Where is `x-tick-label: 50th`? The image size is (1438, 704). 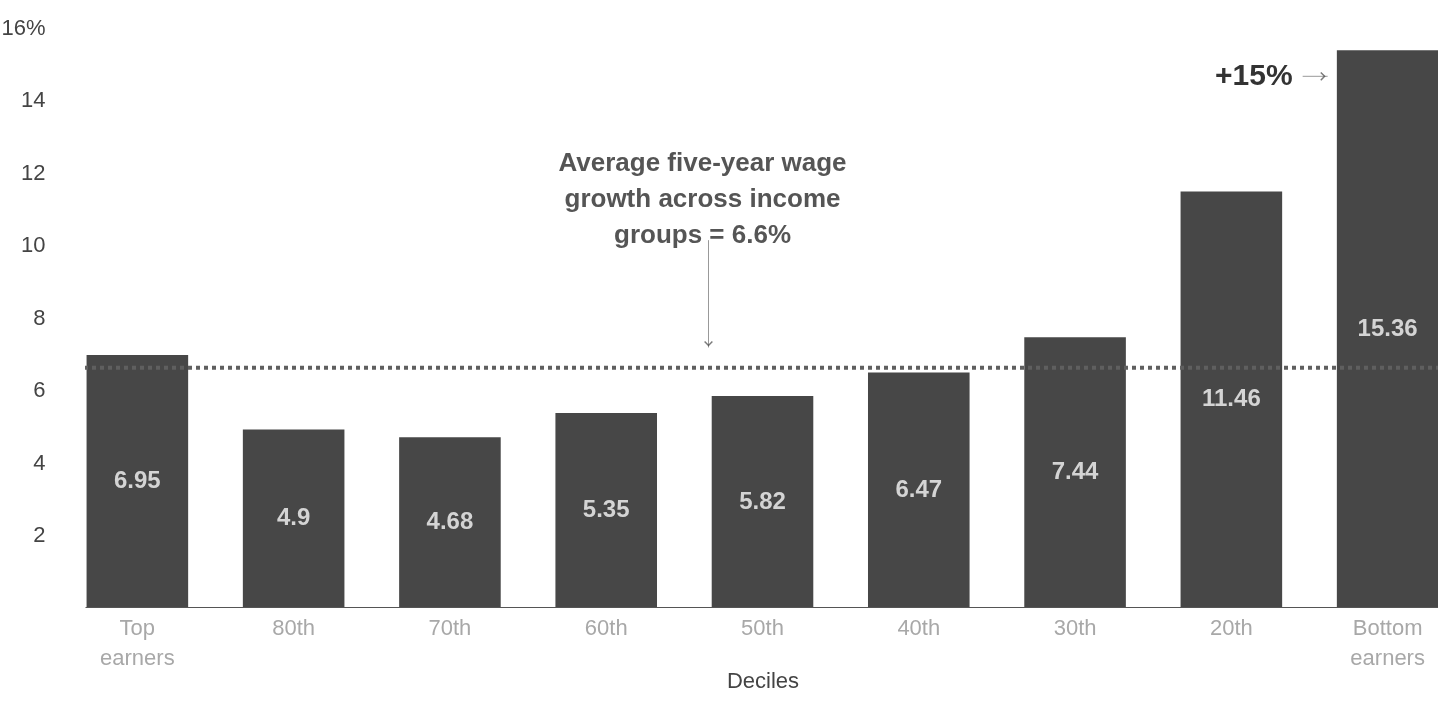
x-tick-label: 50th is located at coordinates (762, 627).